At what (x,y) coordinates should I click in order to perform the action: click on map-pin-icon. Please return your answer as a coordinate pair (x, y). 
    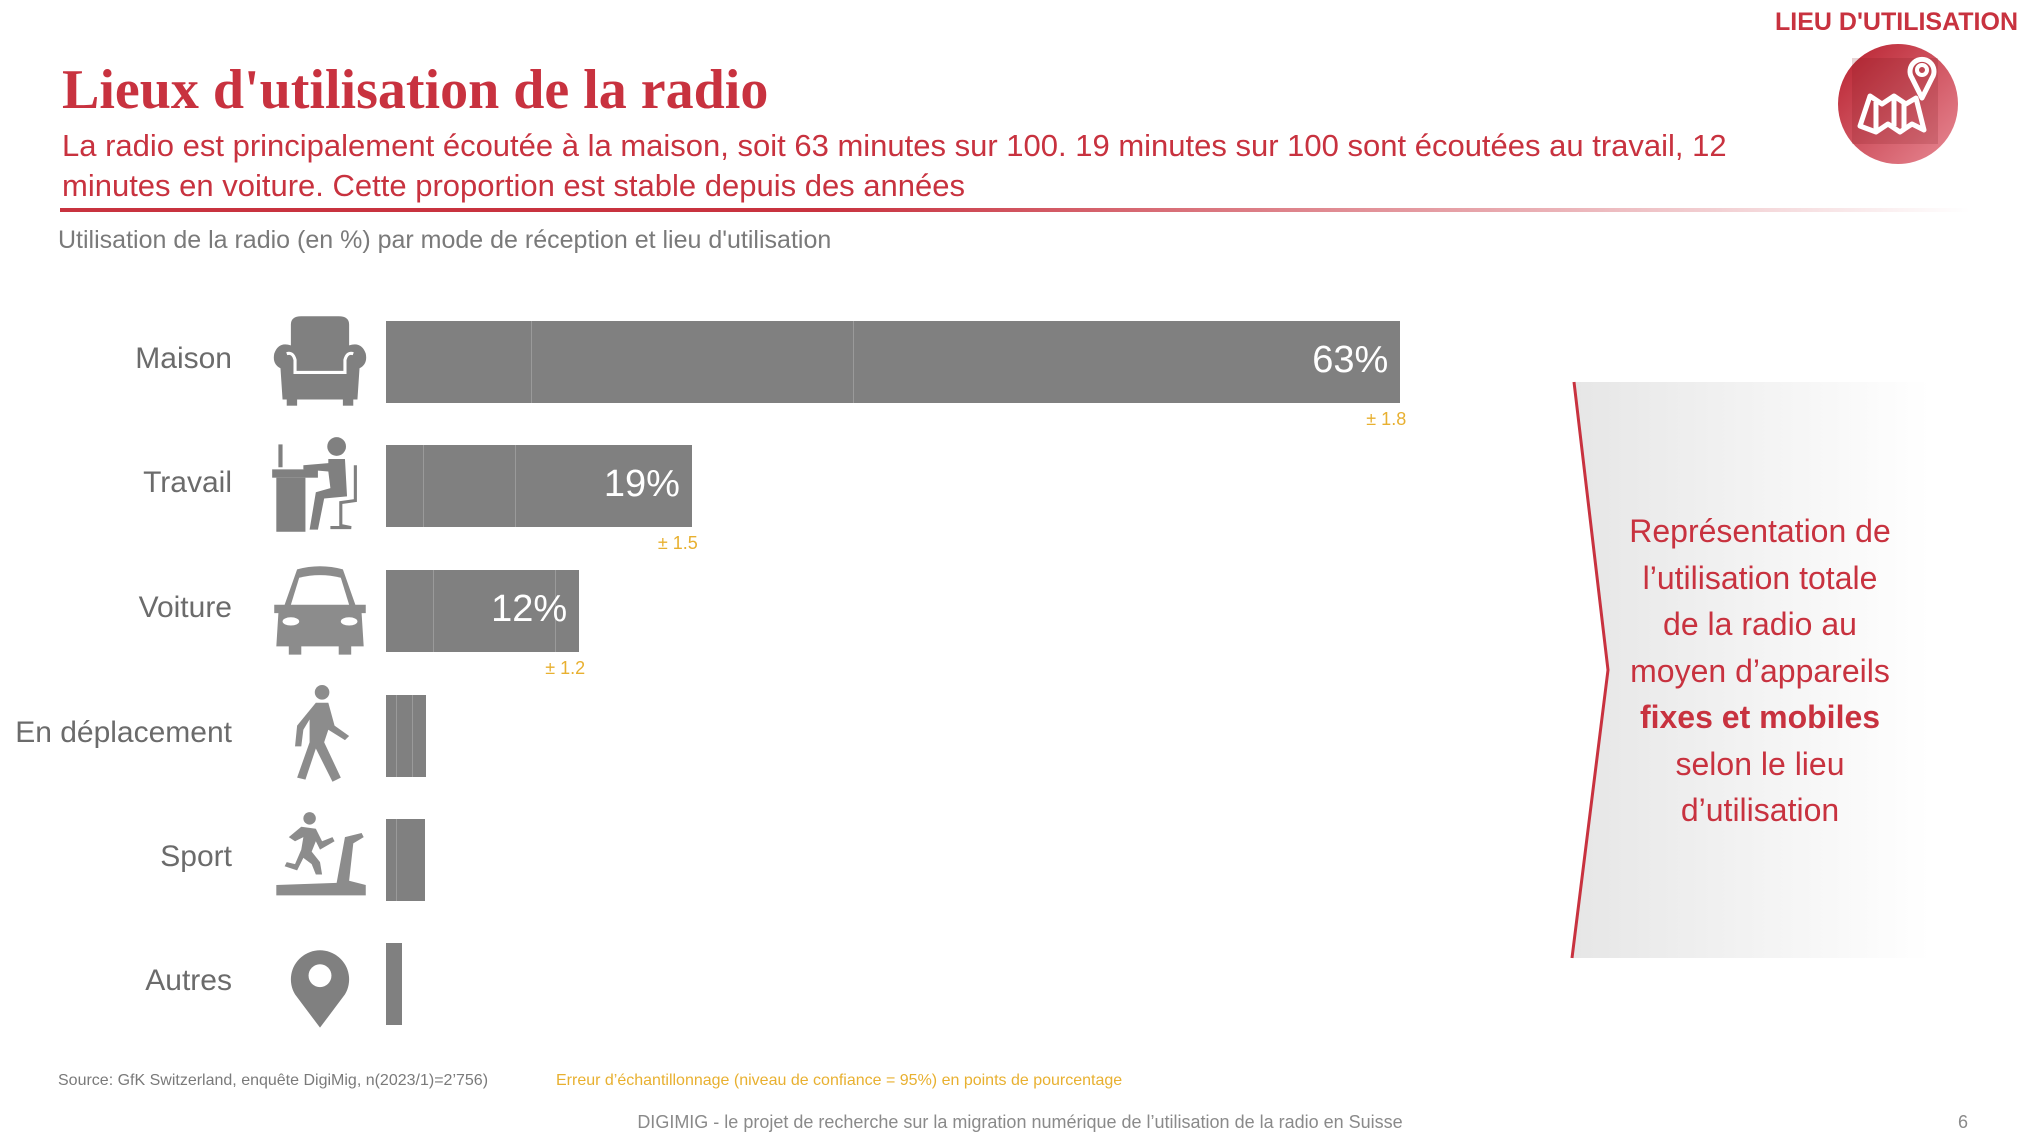
    Looking at the image, I should click on (1898, 104).